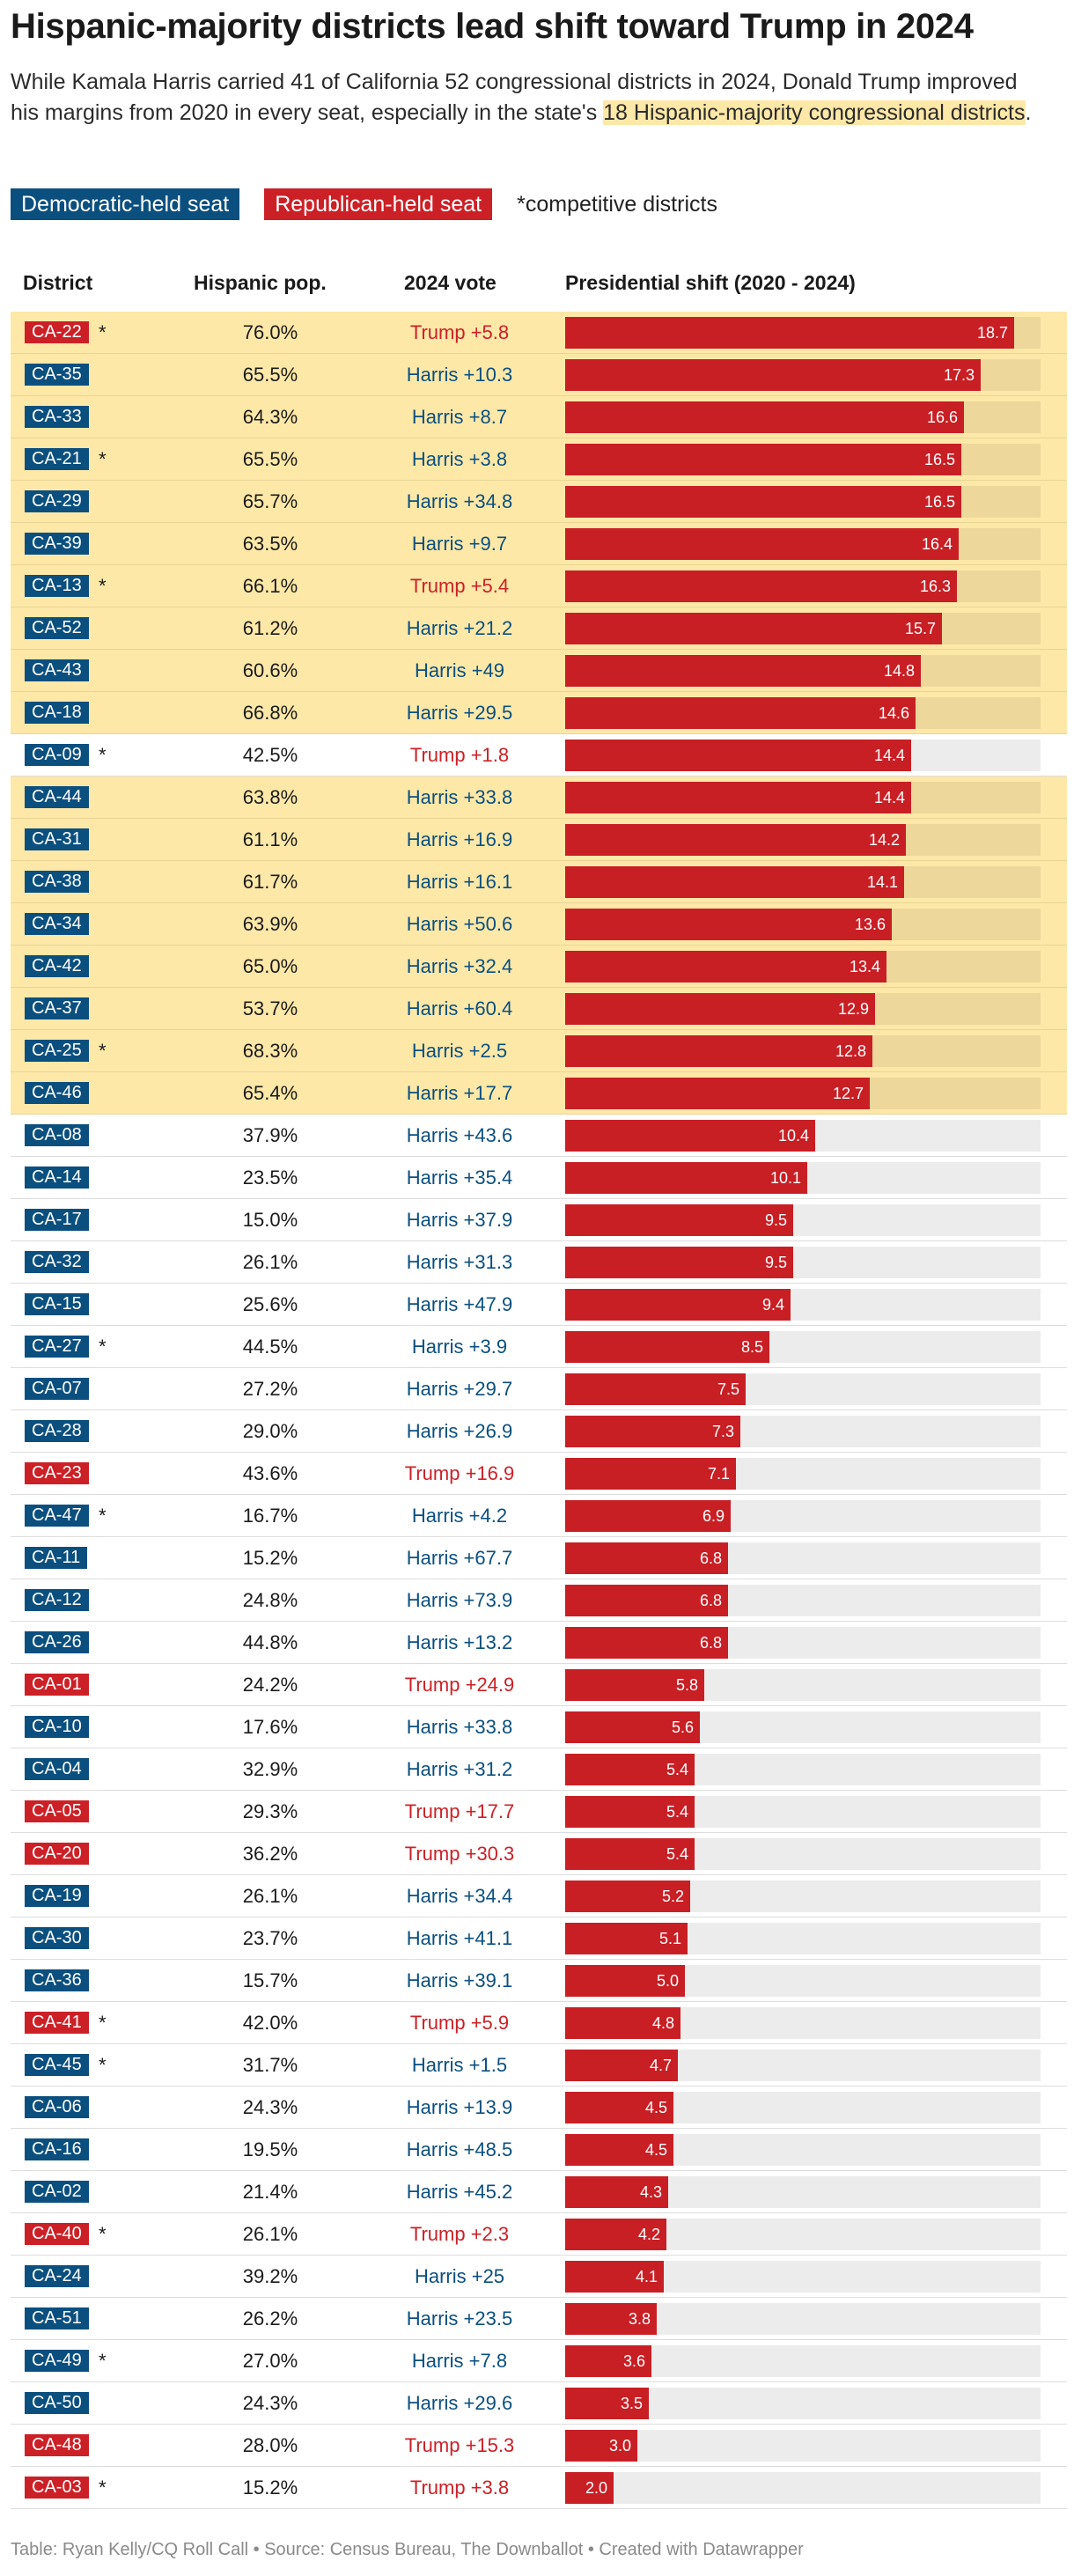 This screenshot has width=1074, height=2576. I want to click on table-row: CA-13 * 66.1% Trump +5.4 16.3, so click(539, 586).